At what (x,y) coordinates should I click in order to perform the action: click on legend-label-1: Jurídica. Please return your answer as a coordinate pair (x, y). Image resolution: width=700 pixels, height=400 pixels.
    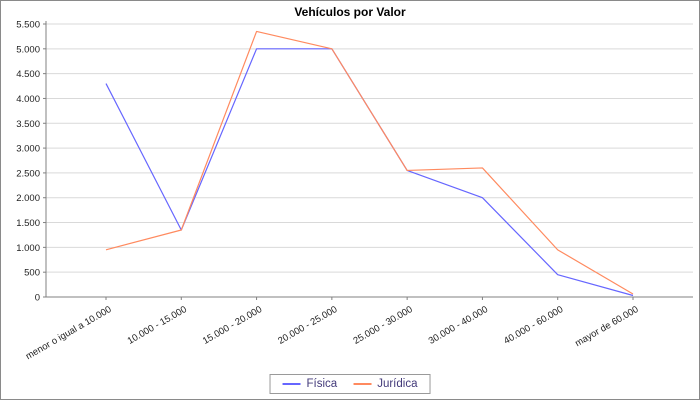
    Looking at the image, I should click on (397, 384).